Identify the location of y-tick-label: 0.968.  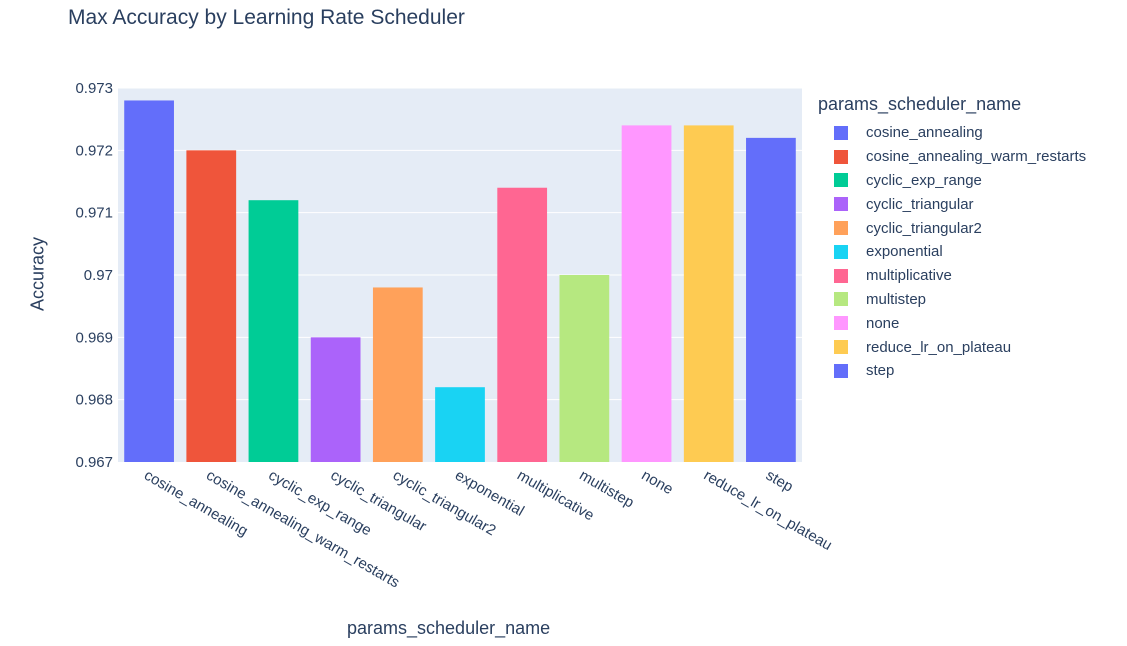
(94, 400).